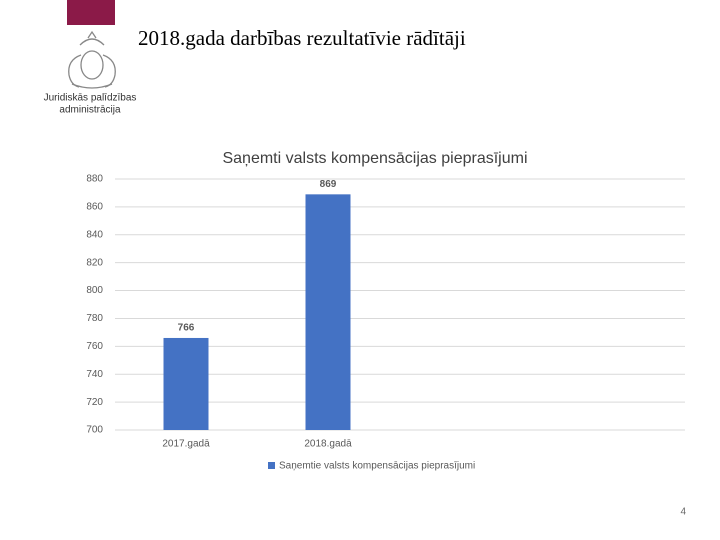 This screenshot has height=540, width=720. I want to click on y-tick-label: 840, so click(94, 234).